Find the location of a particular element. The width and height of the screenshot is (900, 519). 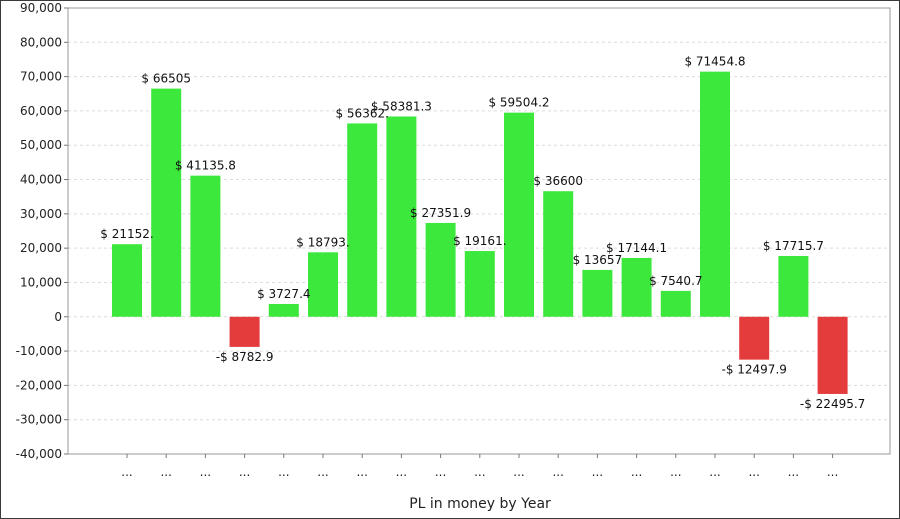

bar-value-label: -$ 8782.9 is located at coordinates (245, 357).